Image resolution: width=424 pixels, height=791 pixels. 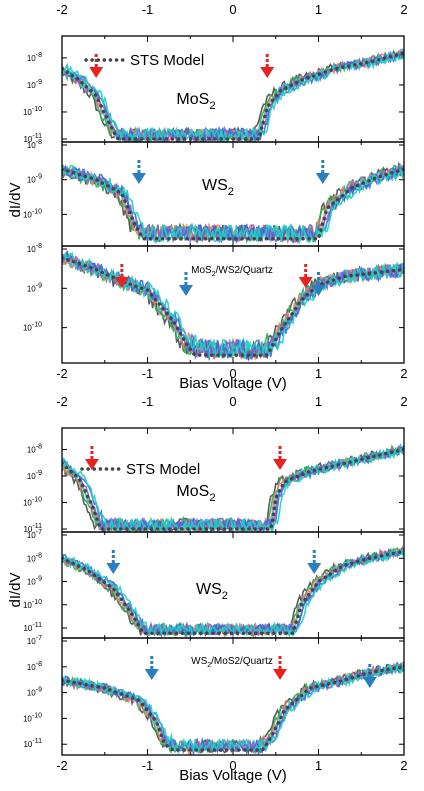 I want to click on panel-2-2: 10⁻¹¹ 10⁻¹⁰ 10⁻⁹ 10⁻⁸ 10⁻⁷ WS2, so click(x=214, y=584).